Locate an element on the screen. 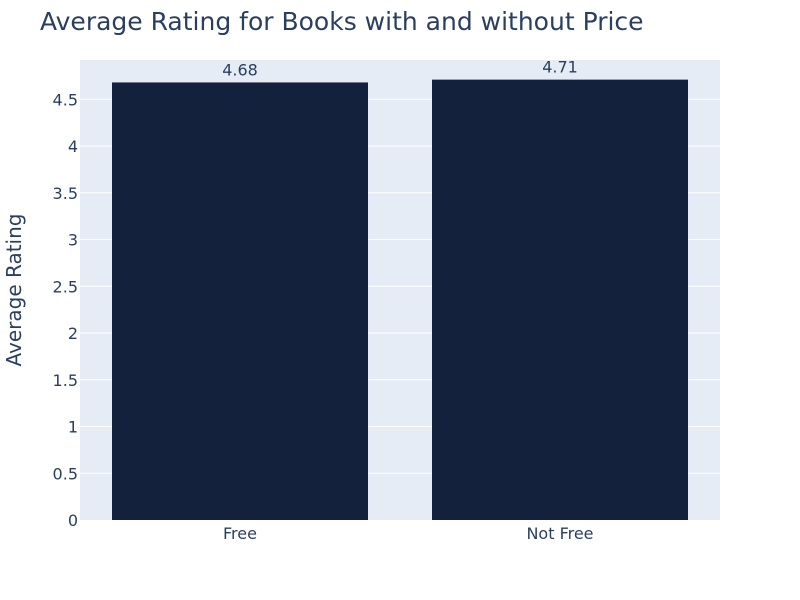  data-labels: 4.68 4.71 is located at coordinates (400, 69).